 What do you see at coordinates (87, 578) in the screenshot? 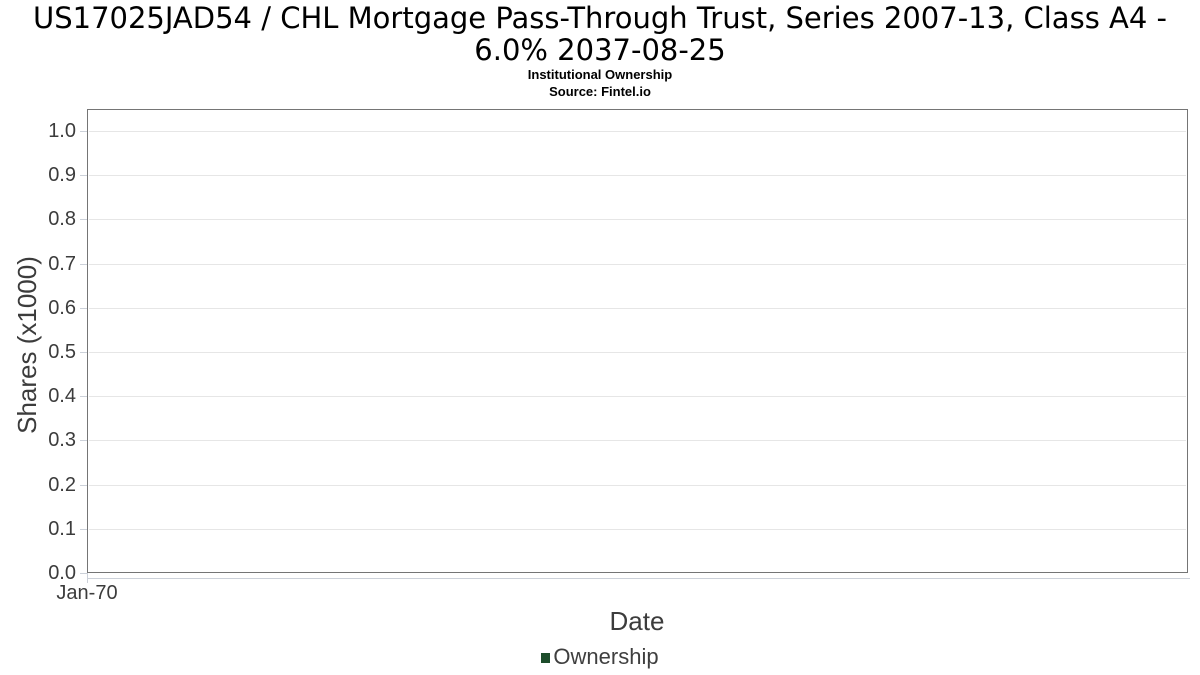
I see `x-axis-tick-mark` at bounding box center [87, 578].